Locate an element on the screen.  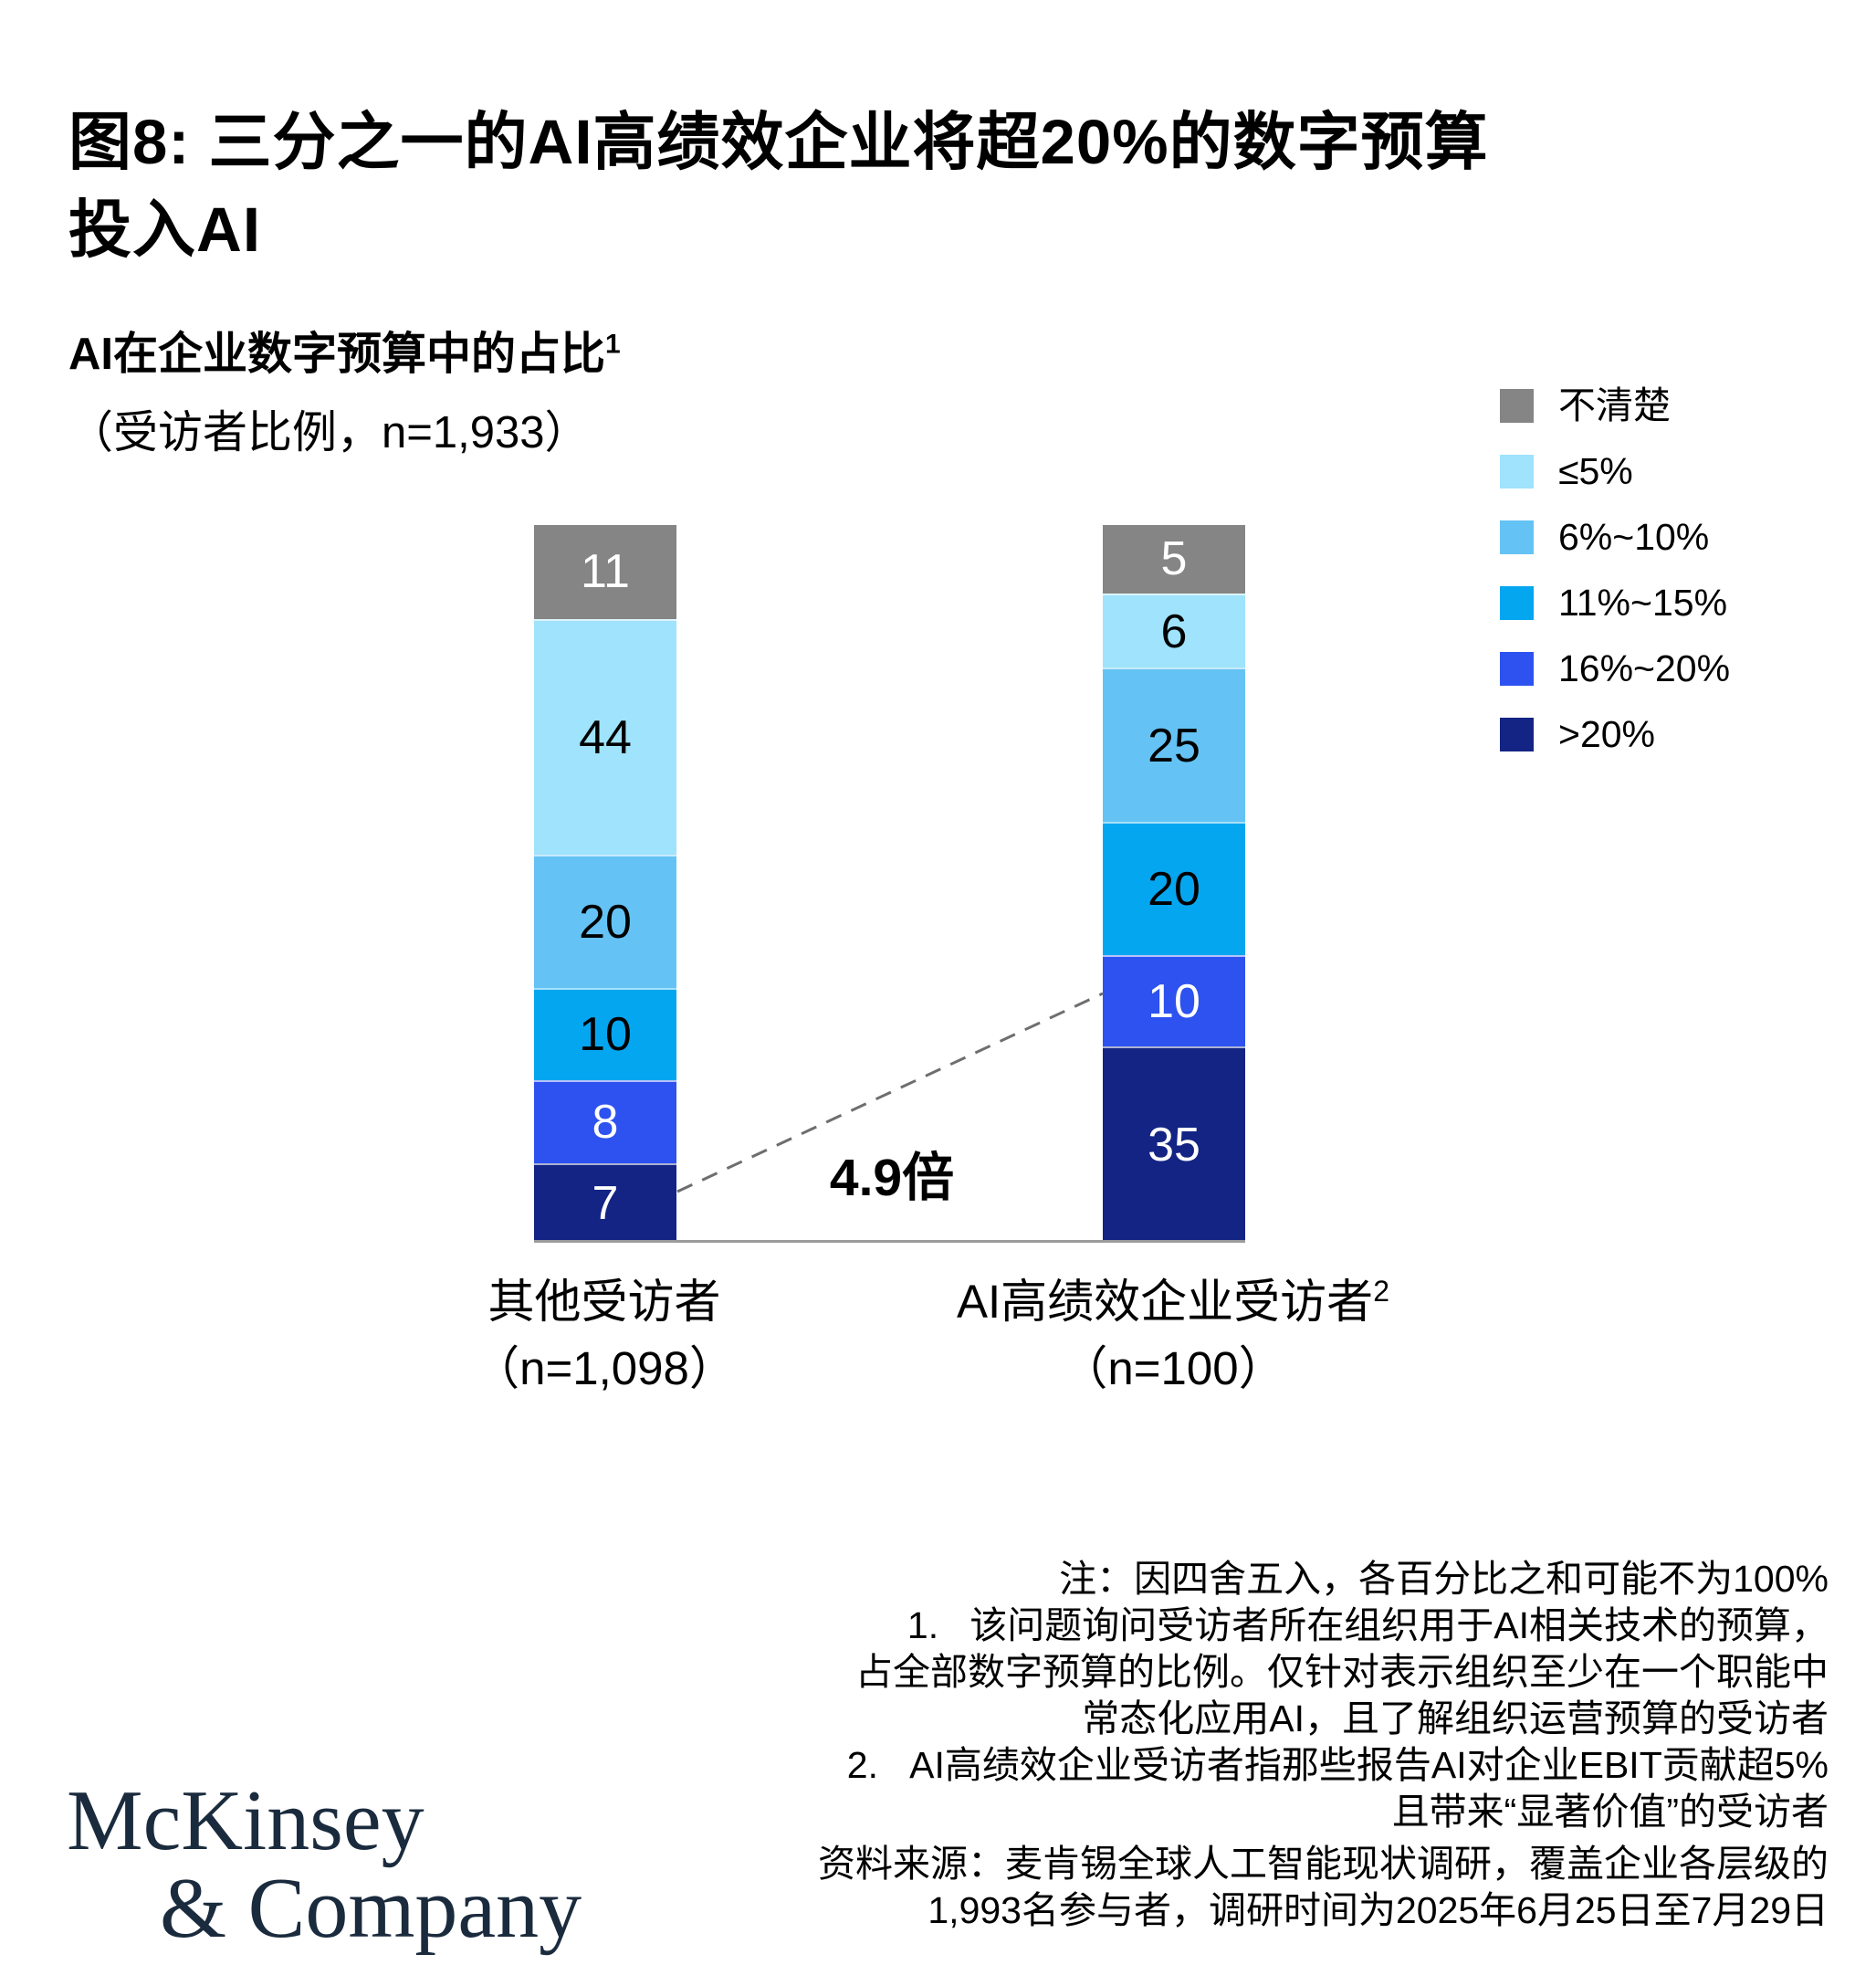
category-label-ai-high-performers: AI高绩效企业受访者2 （n=100） is located at coordinates (1173, 1330).